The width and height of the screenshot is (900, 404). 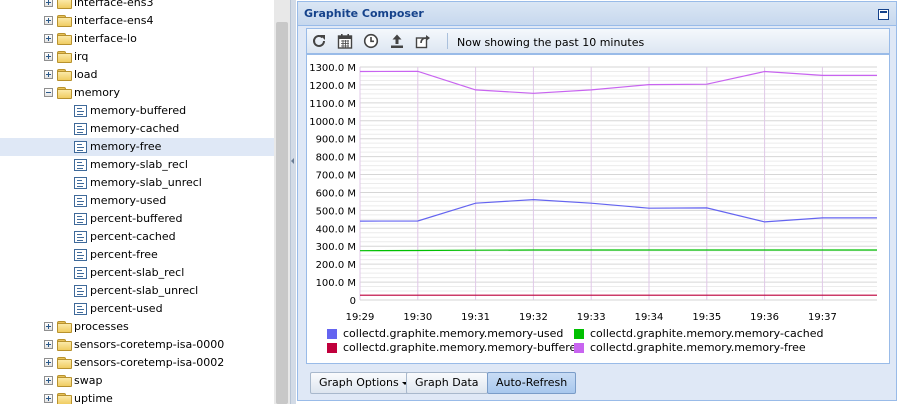 I want to click on auto-refresh-button: Auto-Refresh, so click(x=532, y=383).